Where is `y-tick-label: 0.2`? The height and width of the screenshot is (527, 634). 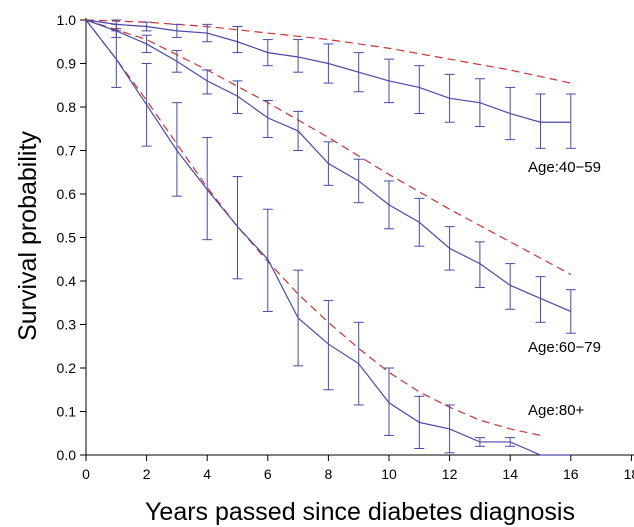 y-tick-label: 0.2 is located at coordinates (67, 368).